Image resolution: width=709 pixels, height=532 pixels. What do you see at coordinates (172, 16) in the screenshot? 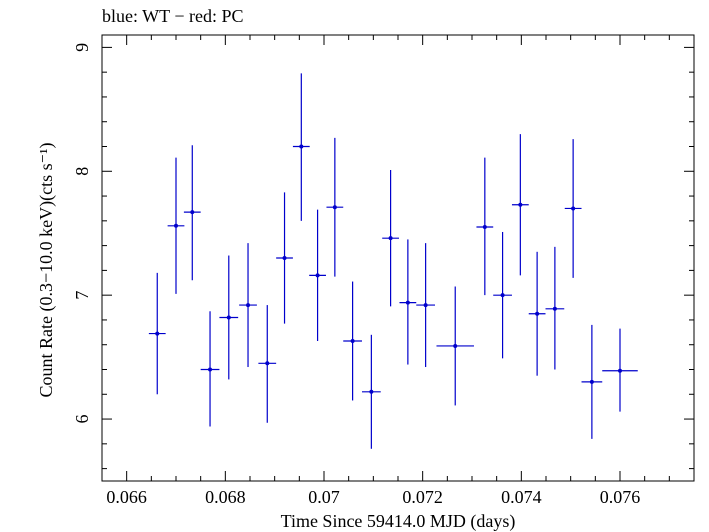
I see `chart-title: blue: WT − red: PC` at bounding box center [172, 16].